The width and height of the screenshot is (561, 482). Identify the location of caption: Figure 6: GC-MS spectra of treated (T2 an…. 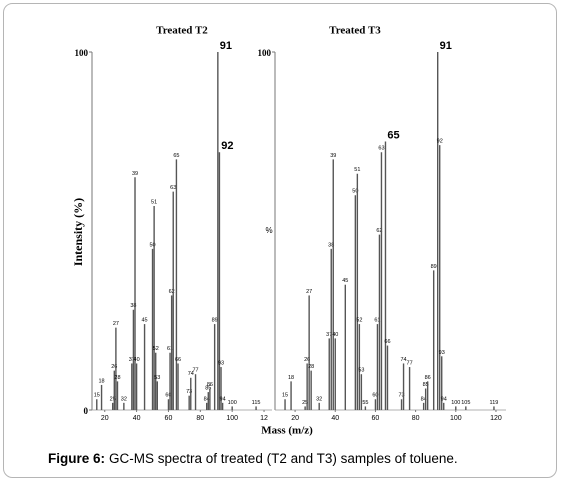
(253, 458).